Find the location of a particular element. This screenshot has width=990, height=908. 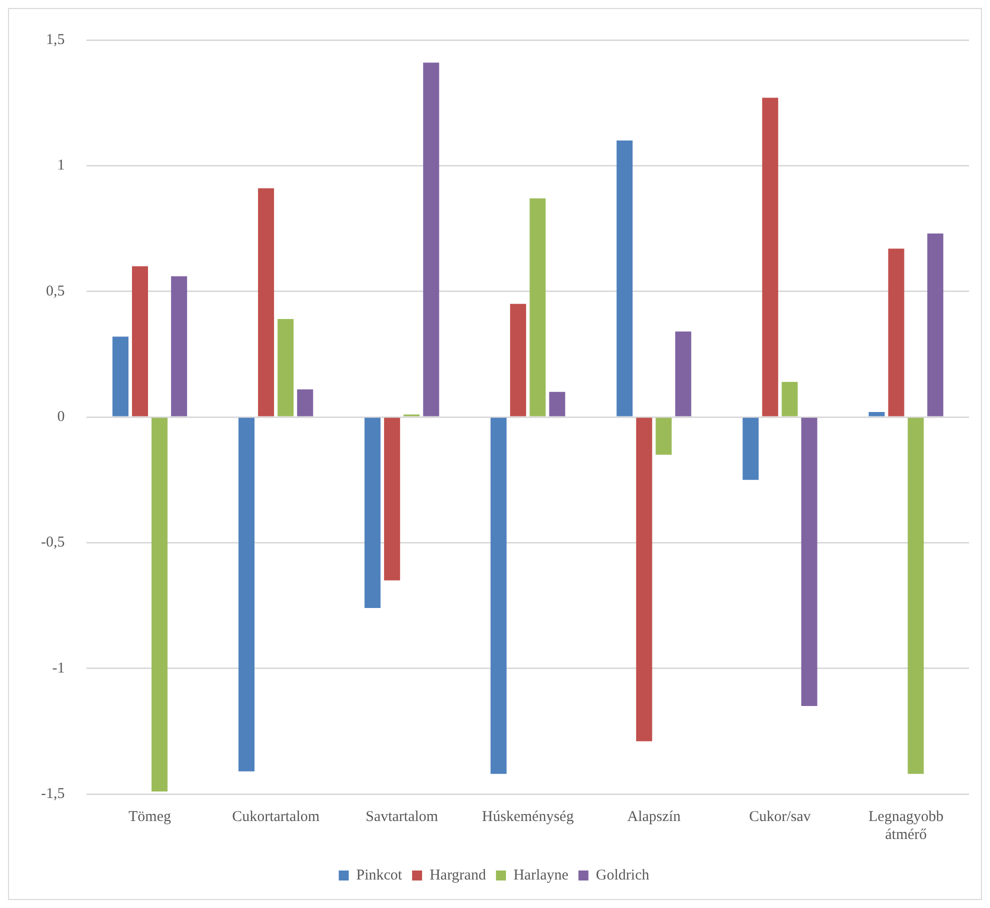

x-tick-label: Cukortartalom is located at coordinates (276, 816).